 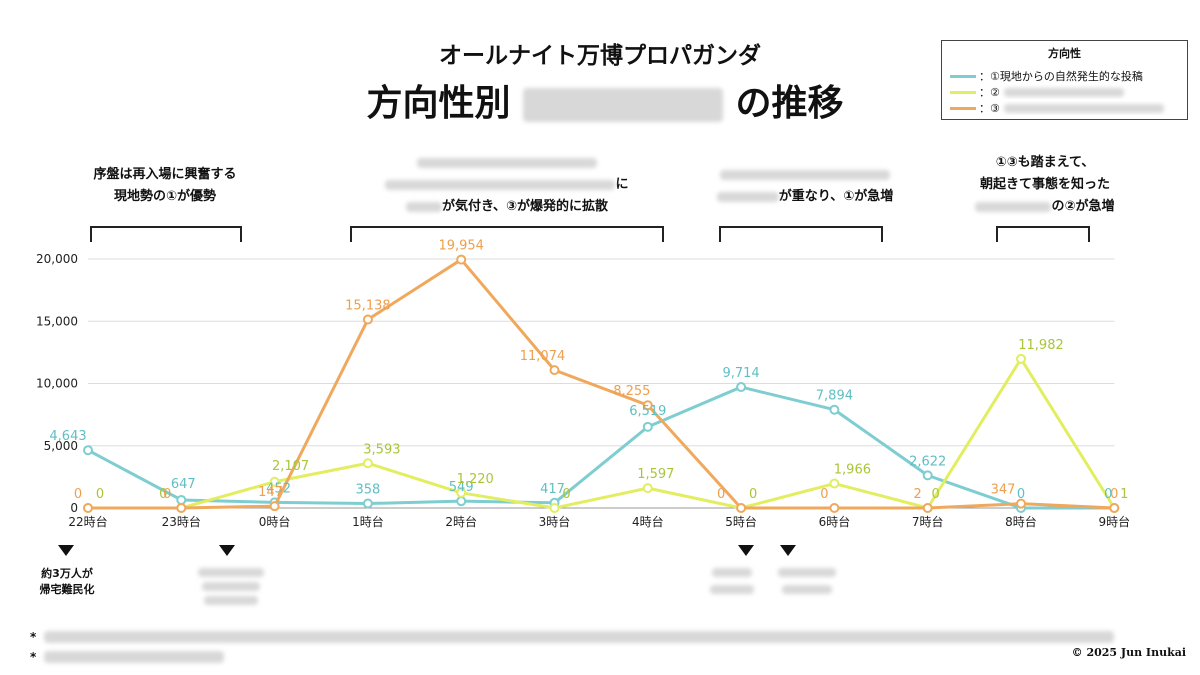 I want to click on bracket-morning, so click(x=1043, y=234).